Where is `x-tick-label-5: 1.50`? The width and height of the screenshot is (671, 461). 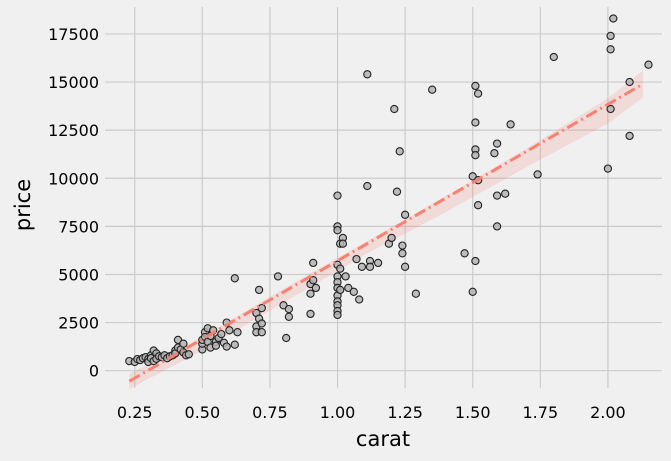
x-tick-label-5: 1.50 is located at coordinates (473, 412).